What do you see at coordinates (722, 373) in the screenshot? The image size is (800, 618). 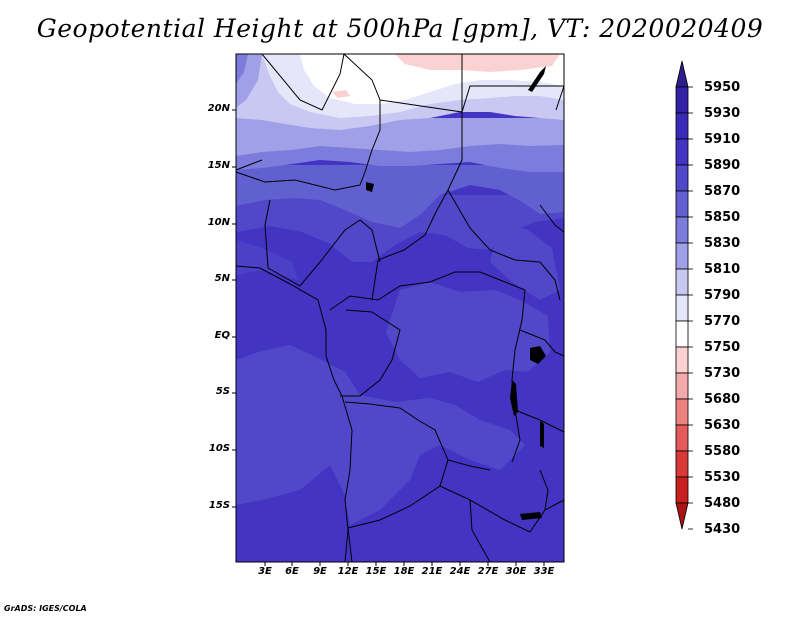 I see `colorbar-label-5730: 5730` at bounding box center [722, 373].